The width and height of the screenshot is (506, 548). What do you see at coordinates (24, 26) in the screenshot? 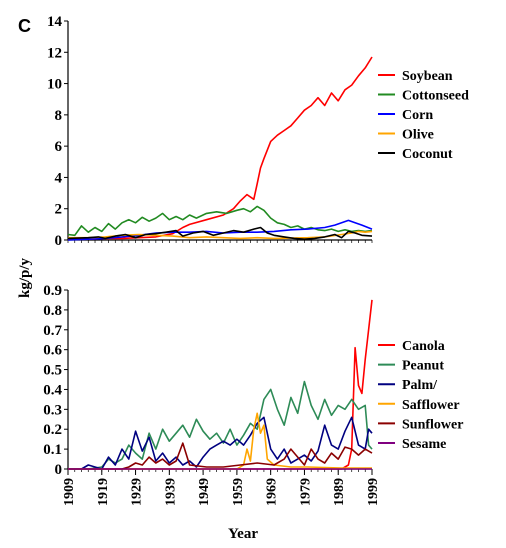
I see `panel-letter: C` at bounding box center [24, 26].